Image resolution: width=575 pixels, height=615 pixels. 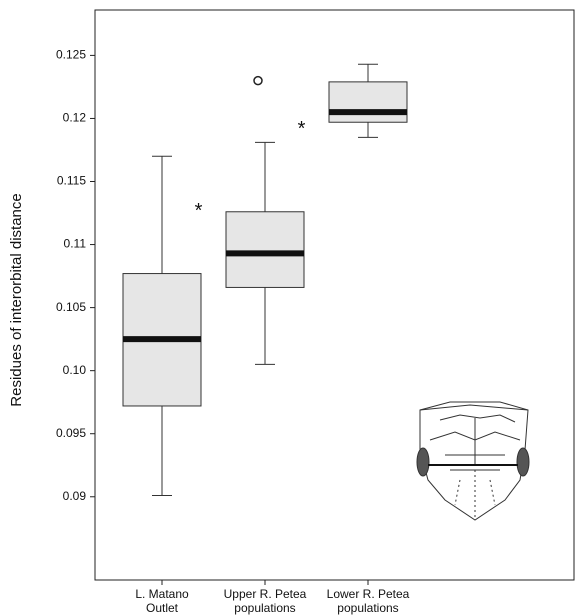 What do you see at coordinates (265, 601) in the screenshot?
I see `x-tick-label: Upper R. Petea populations` at bounding box center [265, 601].